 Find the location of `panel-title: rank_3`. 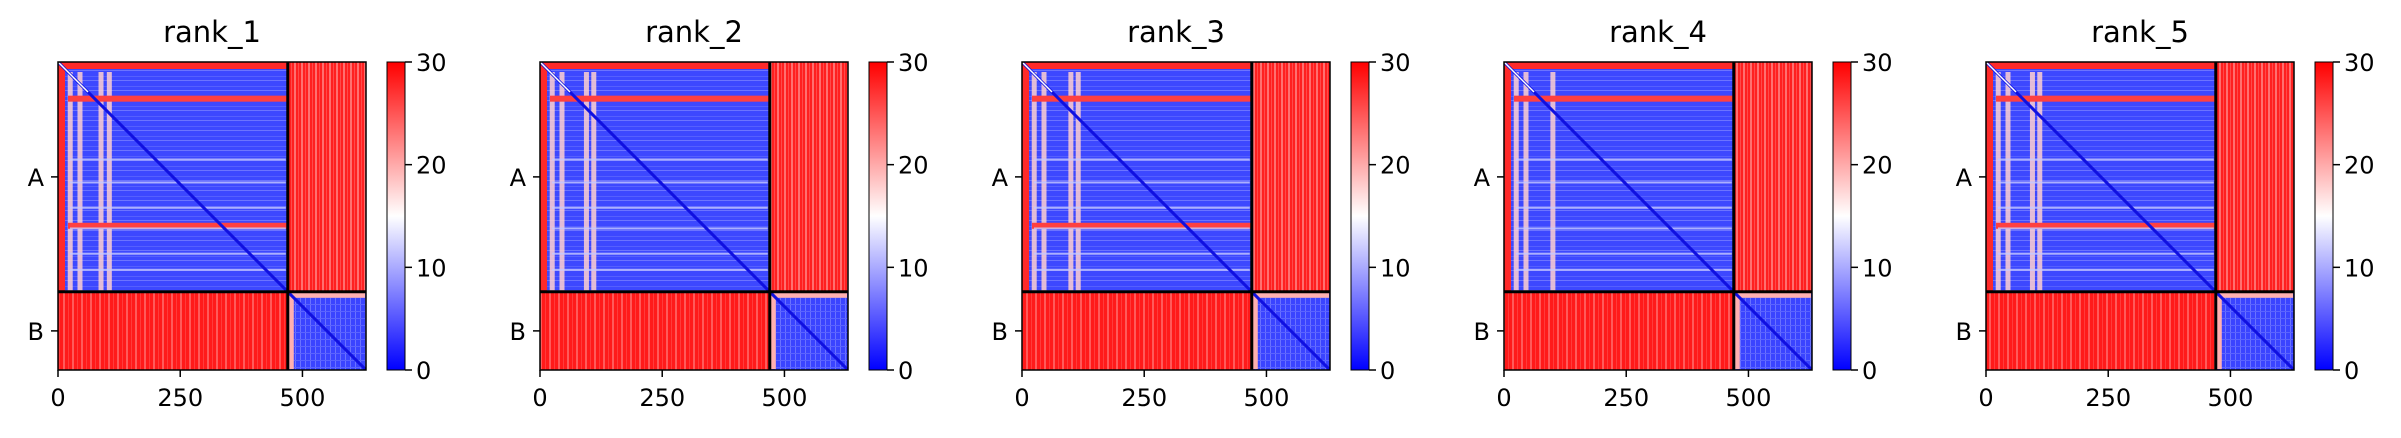

panel-title: rank_3 is located at coordinates (1176, 32).